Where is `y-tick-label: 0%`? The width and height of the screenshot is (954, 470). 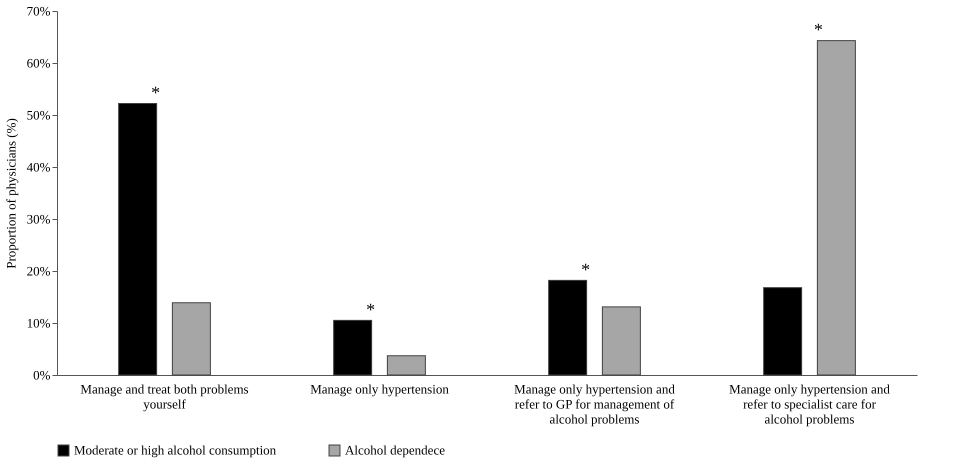
y-tick-label: 0% is located at coordinates (42, 375).